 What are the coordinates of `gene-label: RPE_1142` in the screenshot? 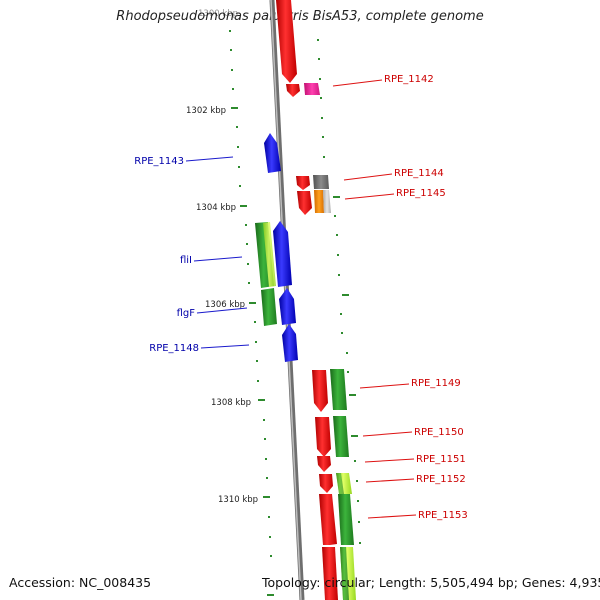 It's located at (409, 79).